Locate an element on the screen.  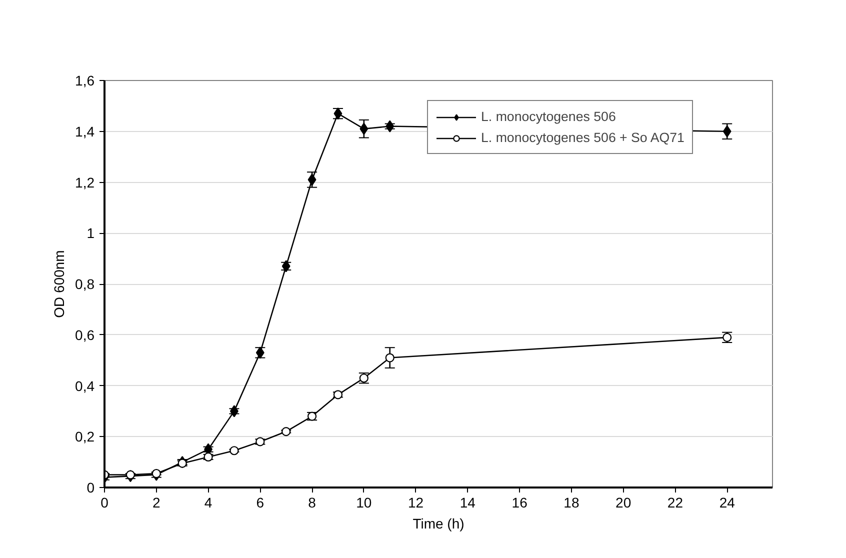
y-tick-label: 0,8 is located at coordinates (85, 284).